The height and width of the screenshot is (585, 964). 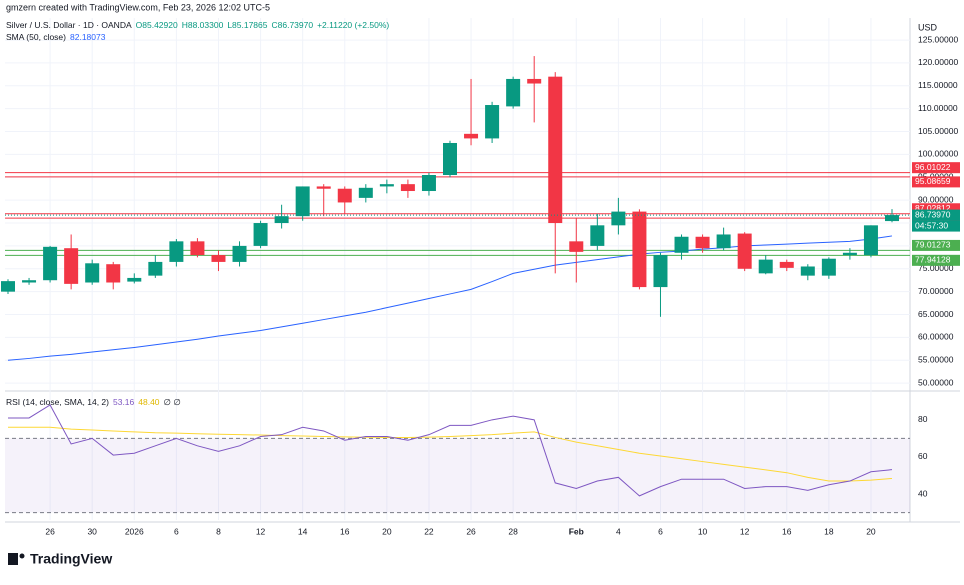 I want to click on y-tick-label: 100.00000, so click(x=938, y=154).